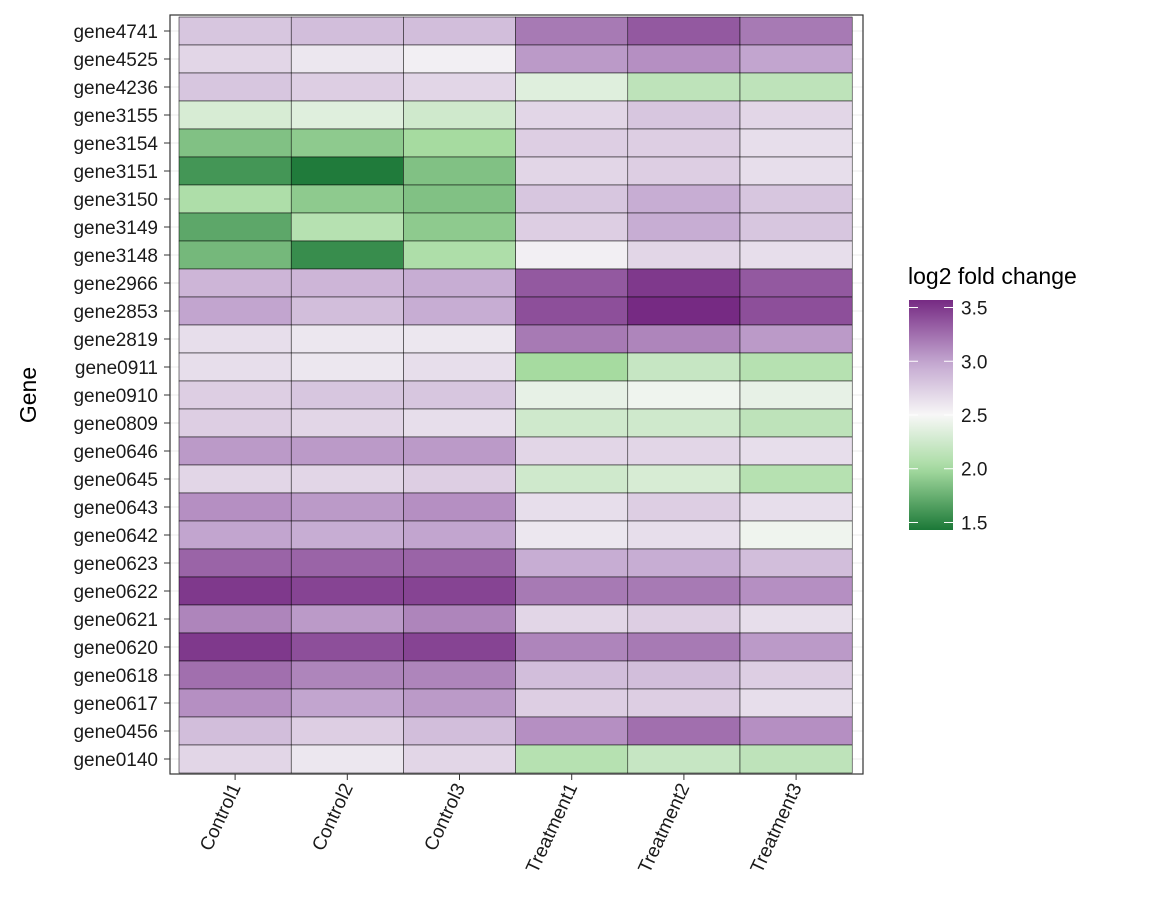  I want to click on y-tick-label: gene0617, so click(115, 704).